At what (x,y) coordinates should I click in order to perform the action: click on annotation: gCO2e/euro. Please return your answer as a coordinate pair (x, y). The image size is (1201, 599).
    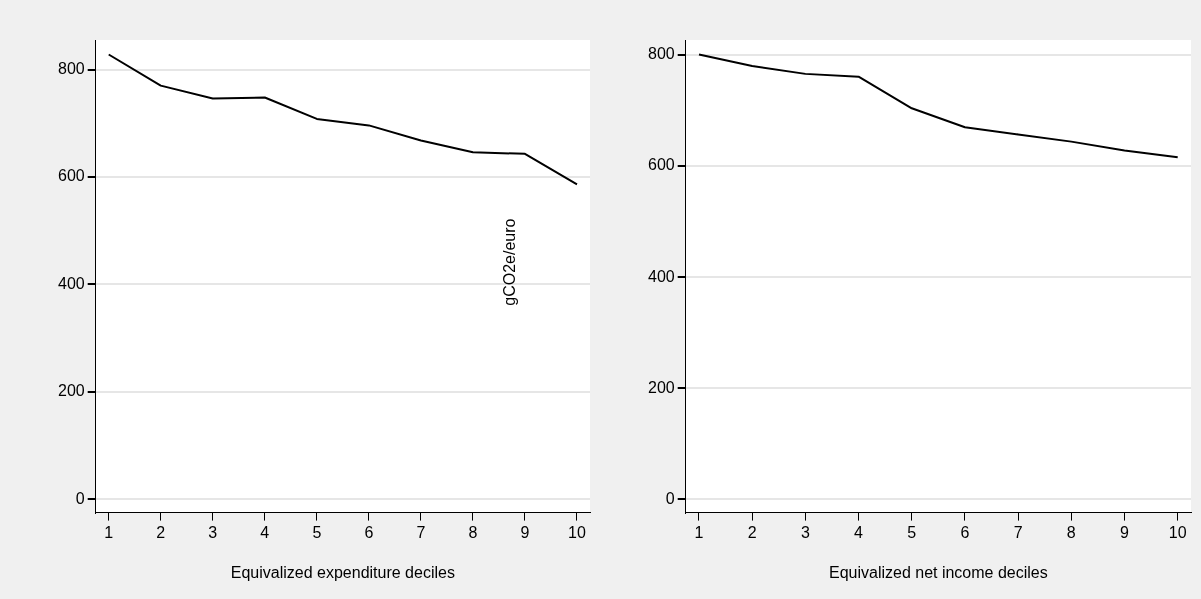
    Looking at the image, I should click on (510, 262).